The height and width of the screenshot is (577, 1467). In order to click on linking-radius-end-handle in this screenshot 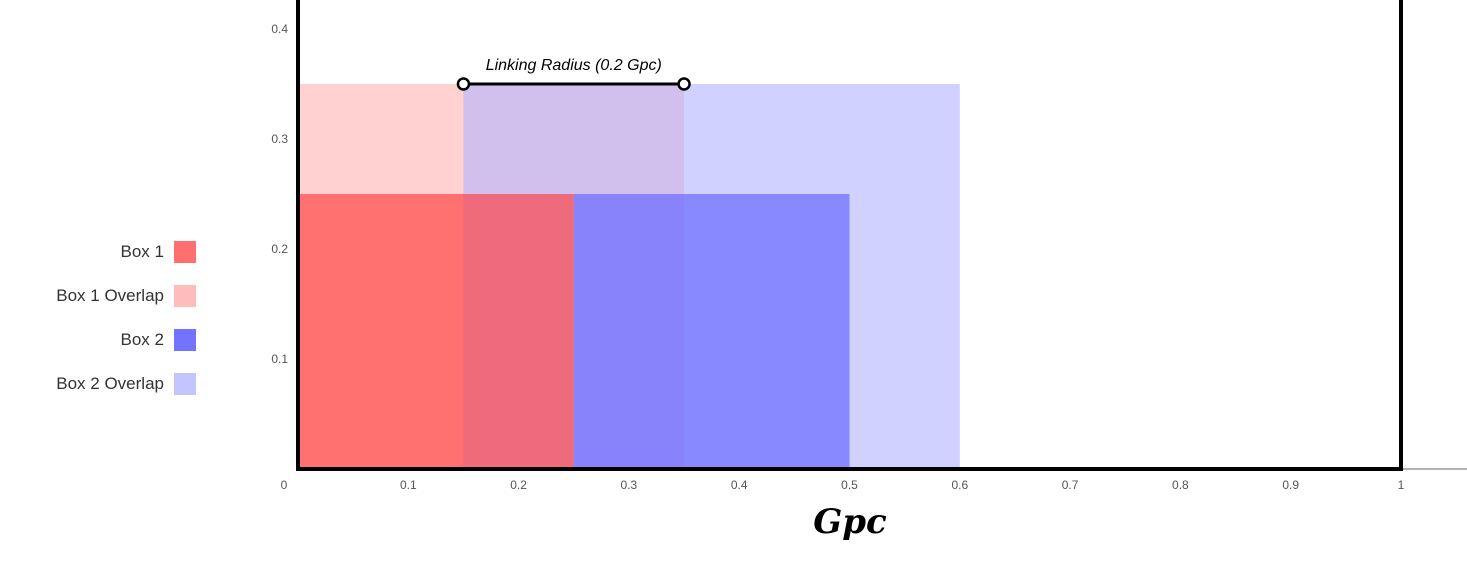, I will do `click(684, 84)`.